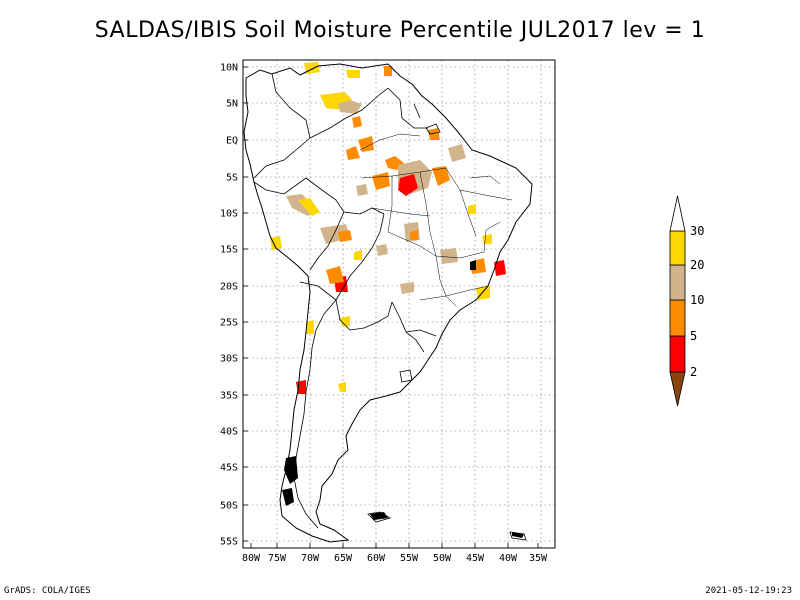 The width and height of the screenshot is (800, 600). Describe the element at coordinates (234, 305) in the screenshot. I see `latitude-tick-labels: 10N 5N EQ 5S 10S 15S 20S 25S 30S 35S 40S 45S 50S 55S` at that location.